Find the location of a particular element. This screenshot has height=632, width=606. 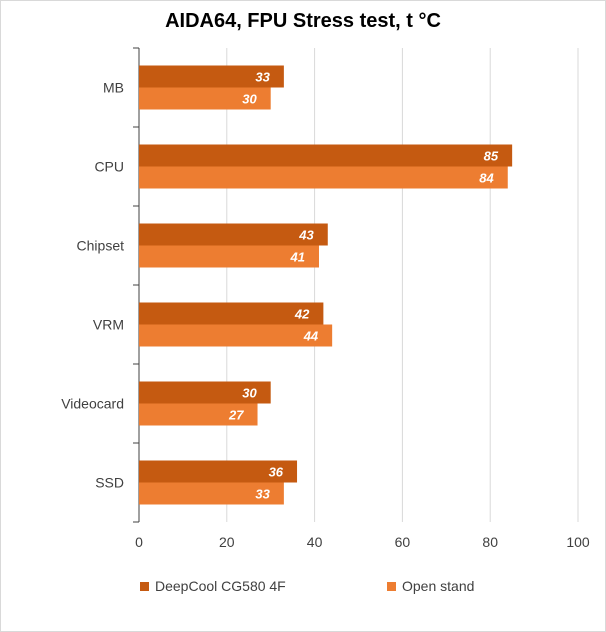

data-label-videocard-series-1: 30 is located at coordinates (249, 393).